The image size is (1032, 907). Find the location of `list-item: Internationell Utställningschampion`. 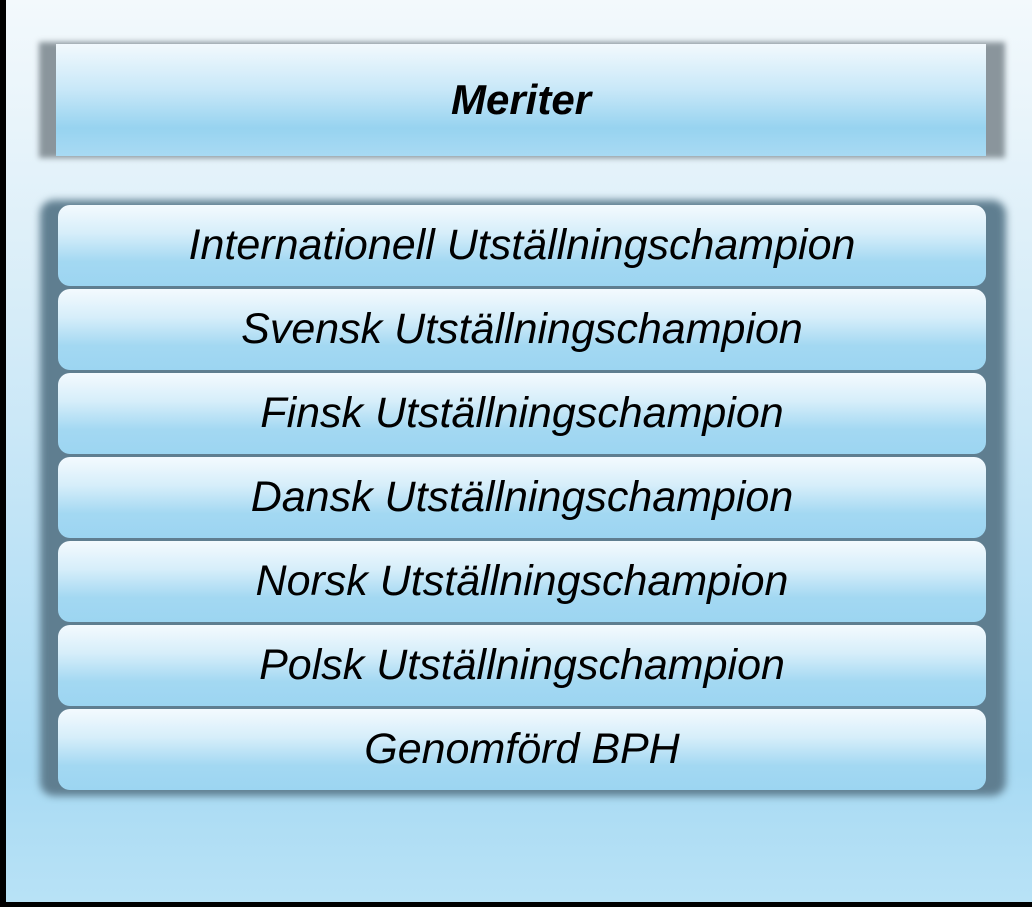

list-item: Internationell Utställningschampion is located at coordinates (522, 245).